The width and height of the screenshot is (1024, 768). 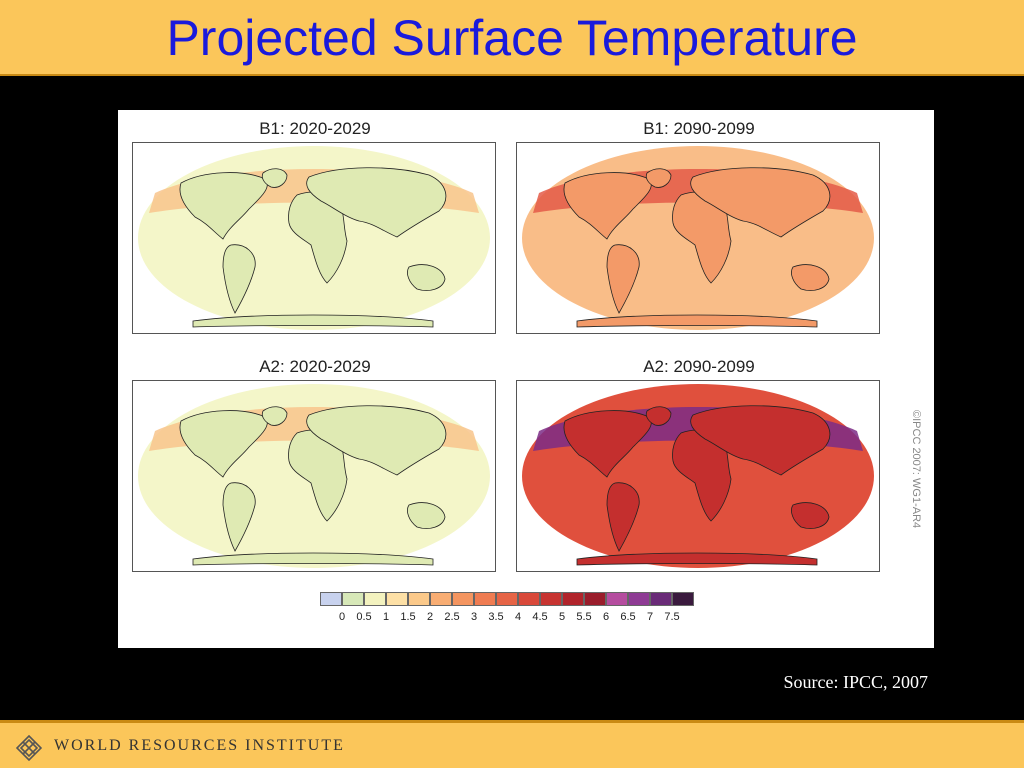 I want to click on world-map-a2-2020, so click(x=314, y=476).